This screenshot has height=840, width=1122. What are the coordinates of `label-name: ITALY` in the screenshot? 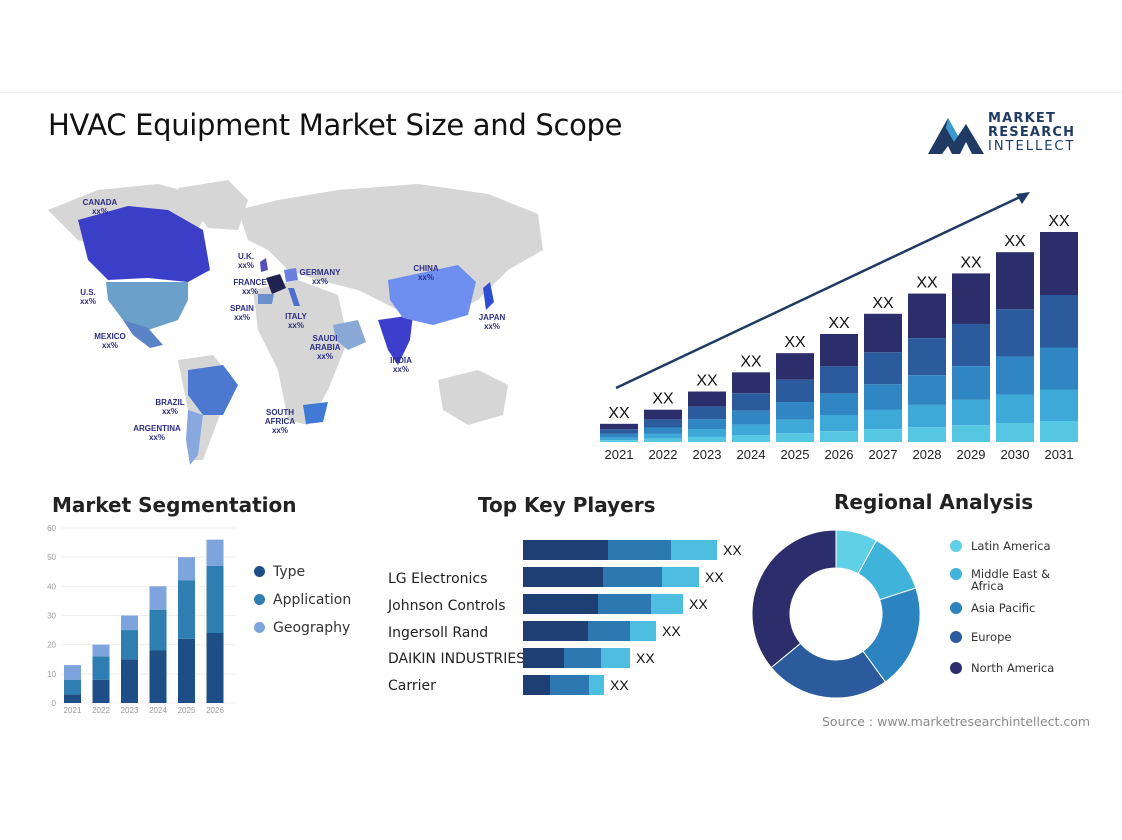 It's located at (296, 316).